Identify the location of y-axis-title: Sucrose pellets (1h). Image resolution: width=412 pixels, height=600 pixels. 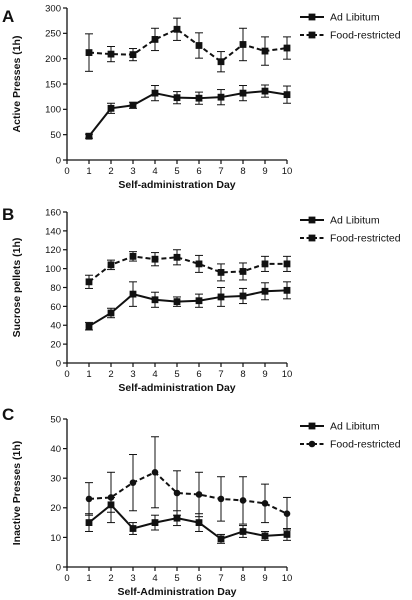
(17, 288).